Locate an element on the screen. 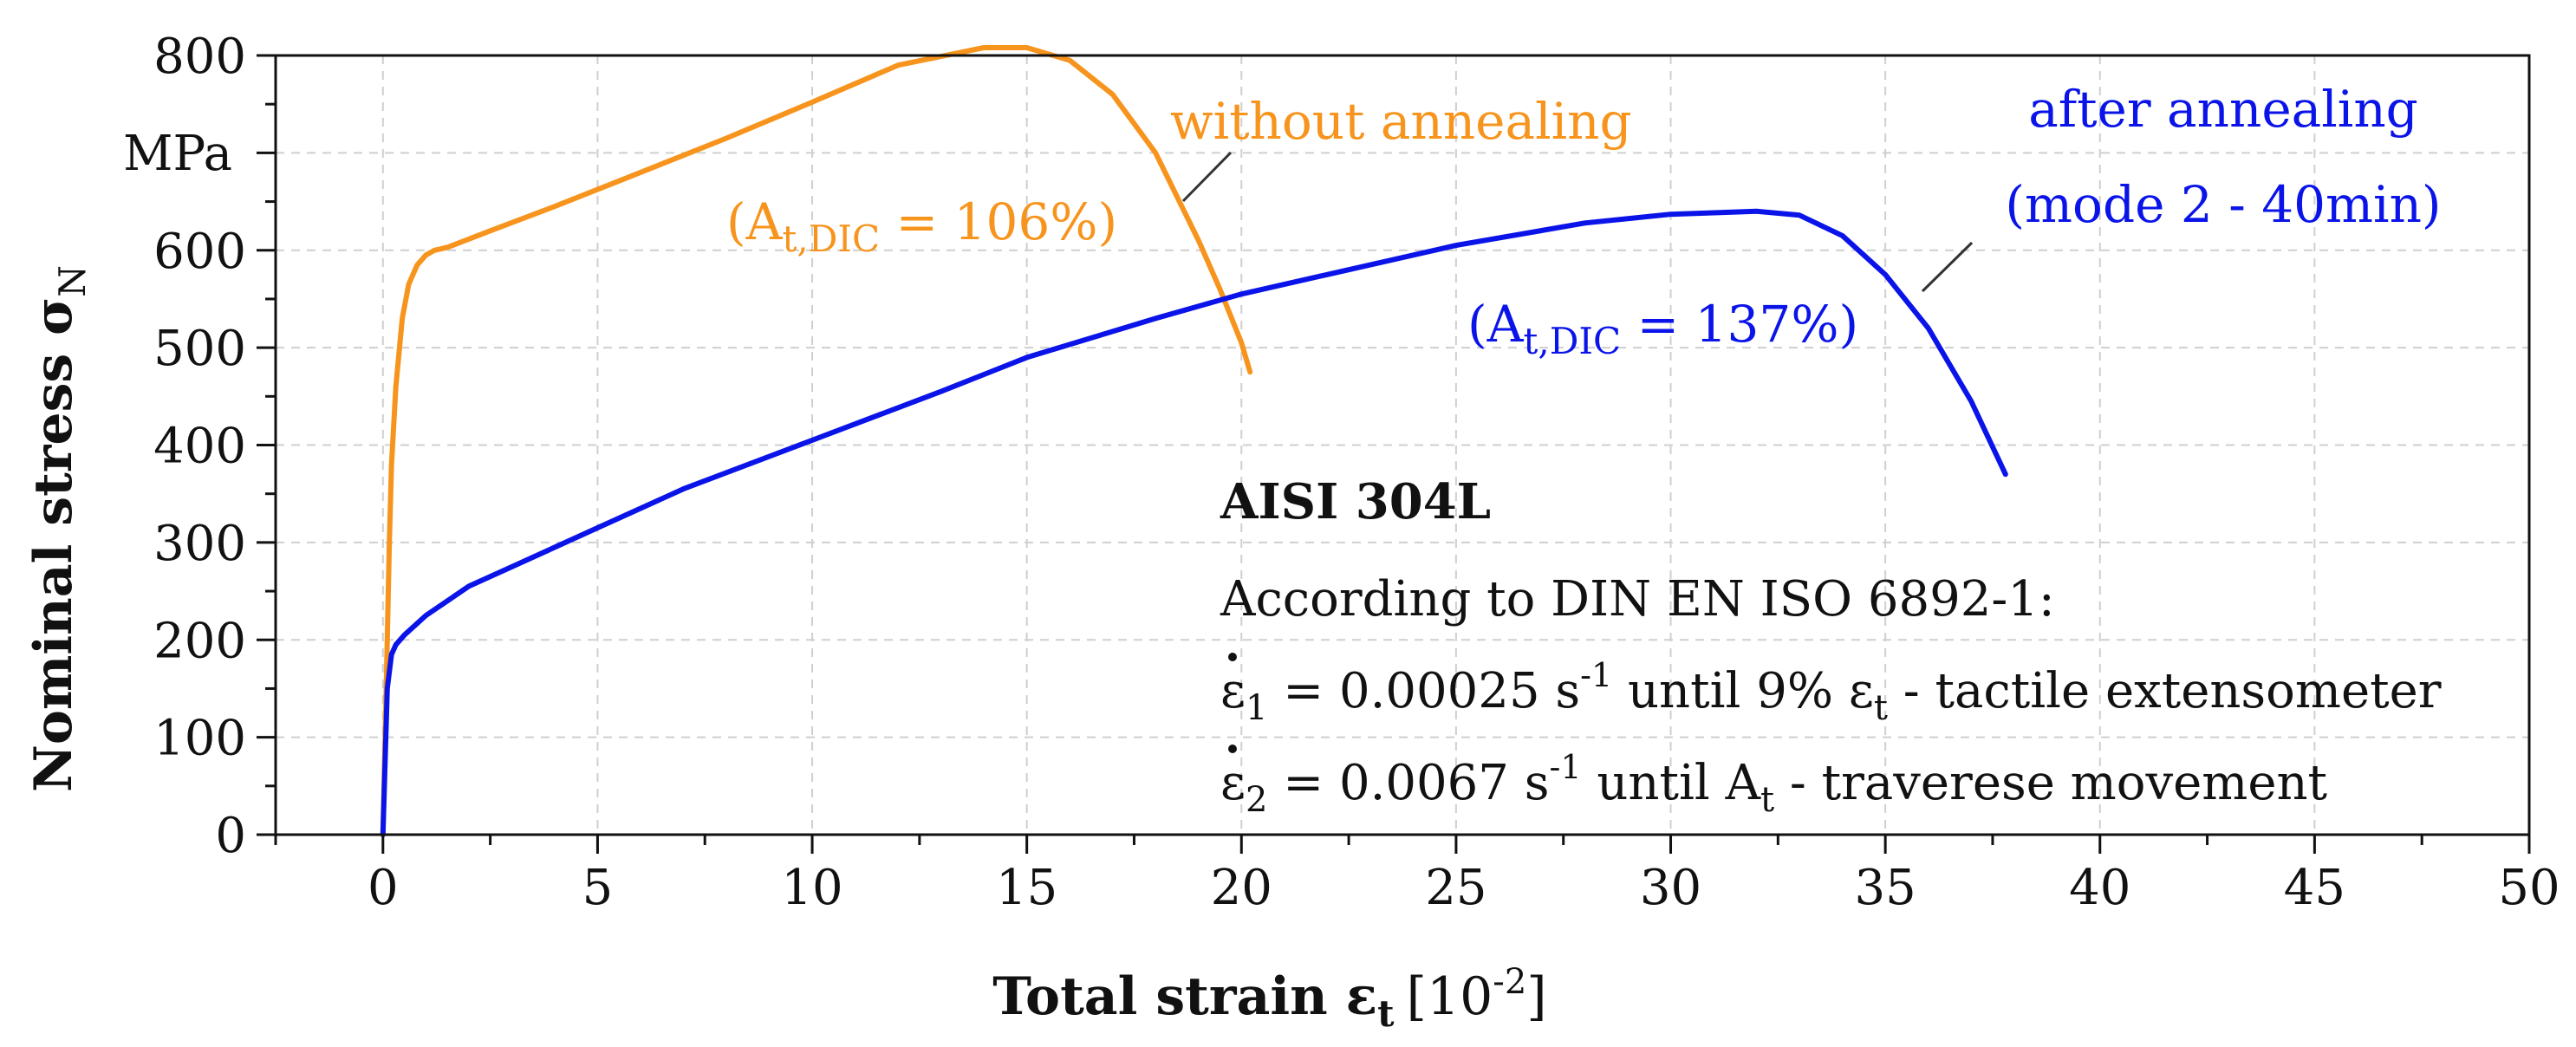  rate2-sub: 2 is located at coordinates (1256, 800).